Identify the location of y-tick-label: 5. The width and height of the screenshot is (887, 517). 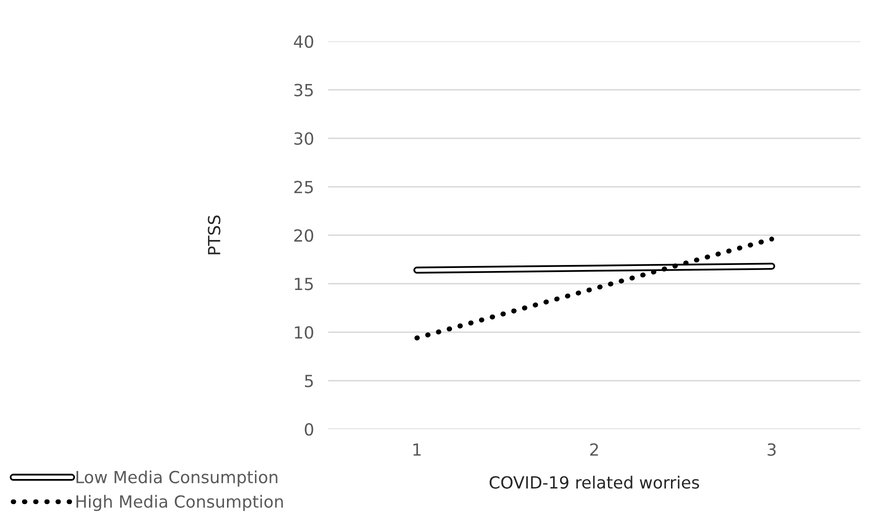
(308, 381).